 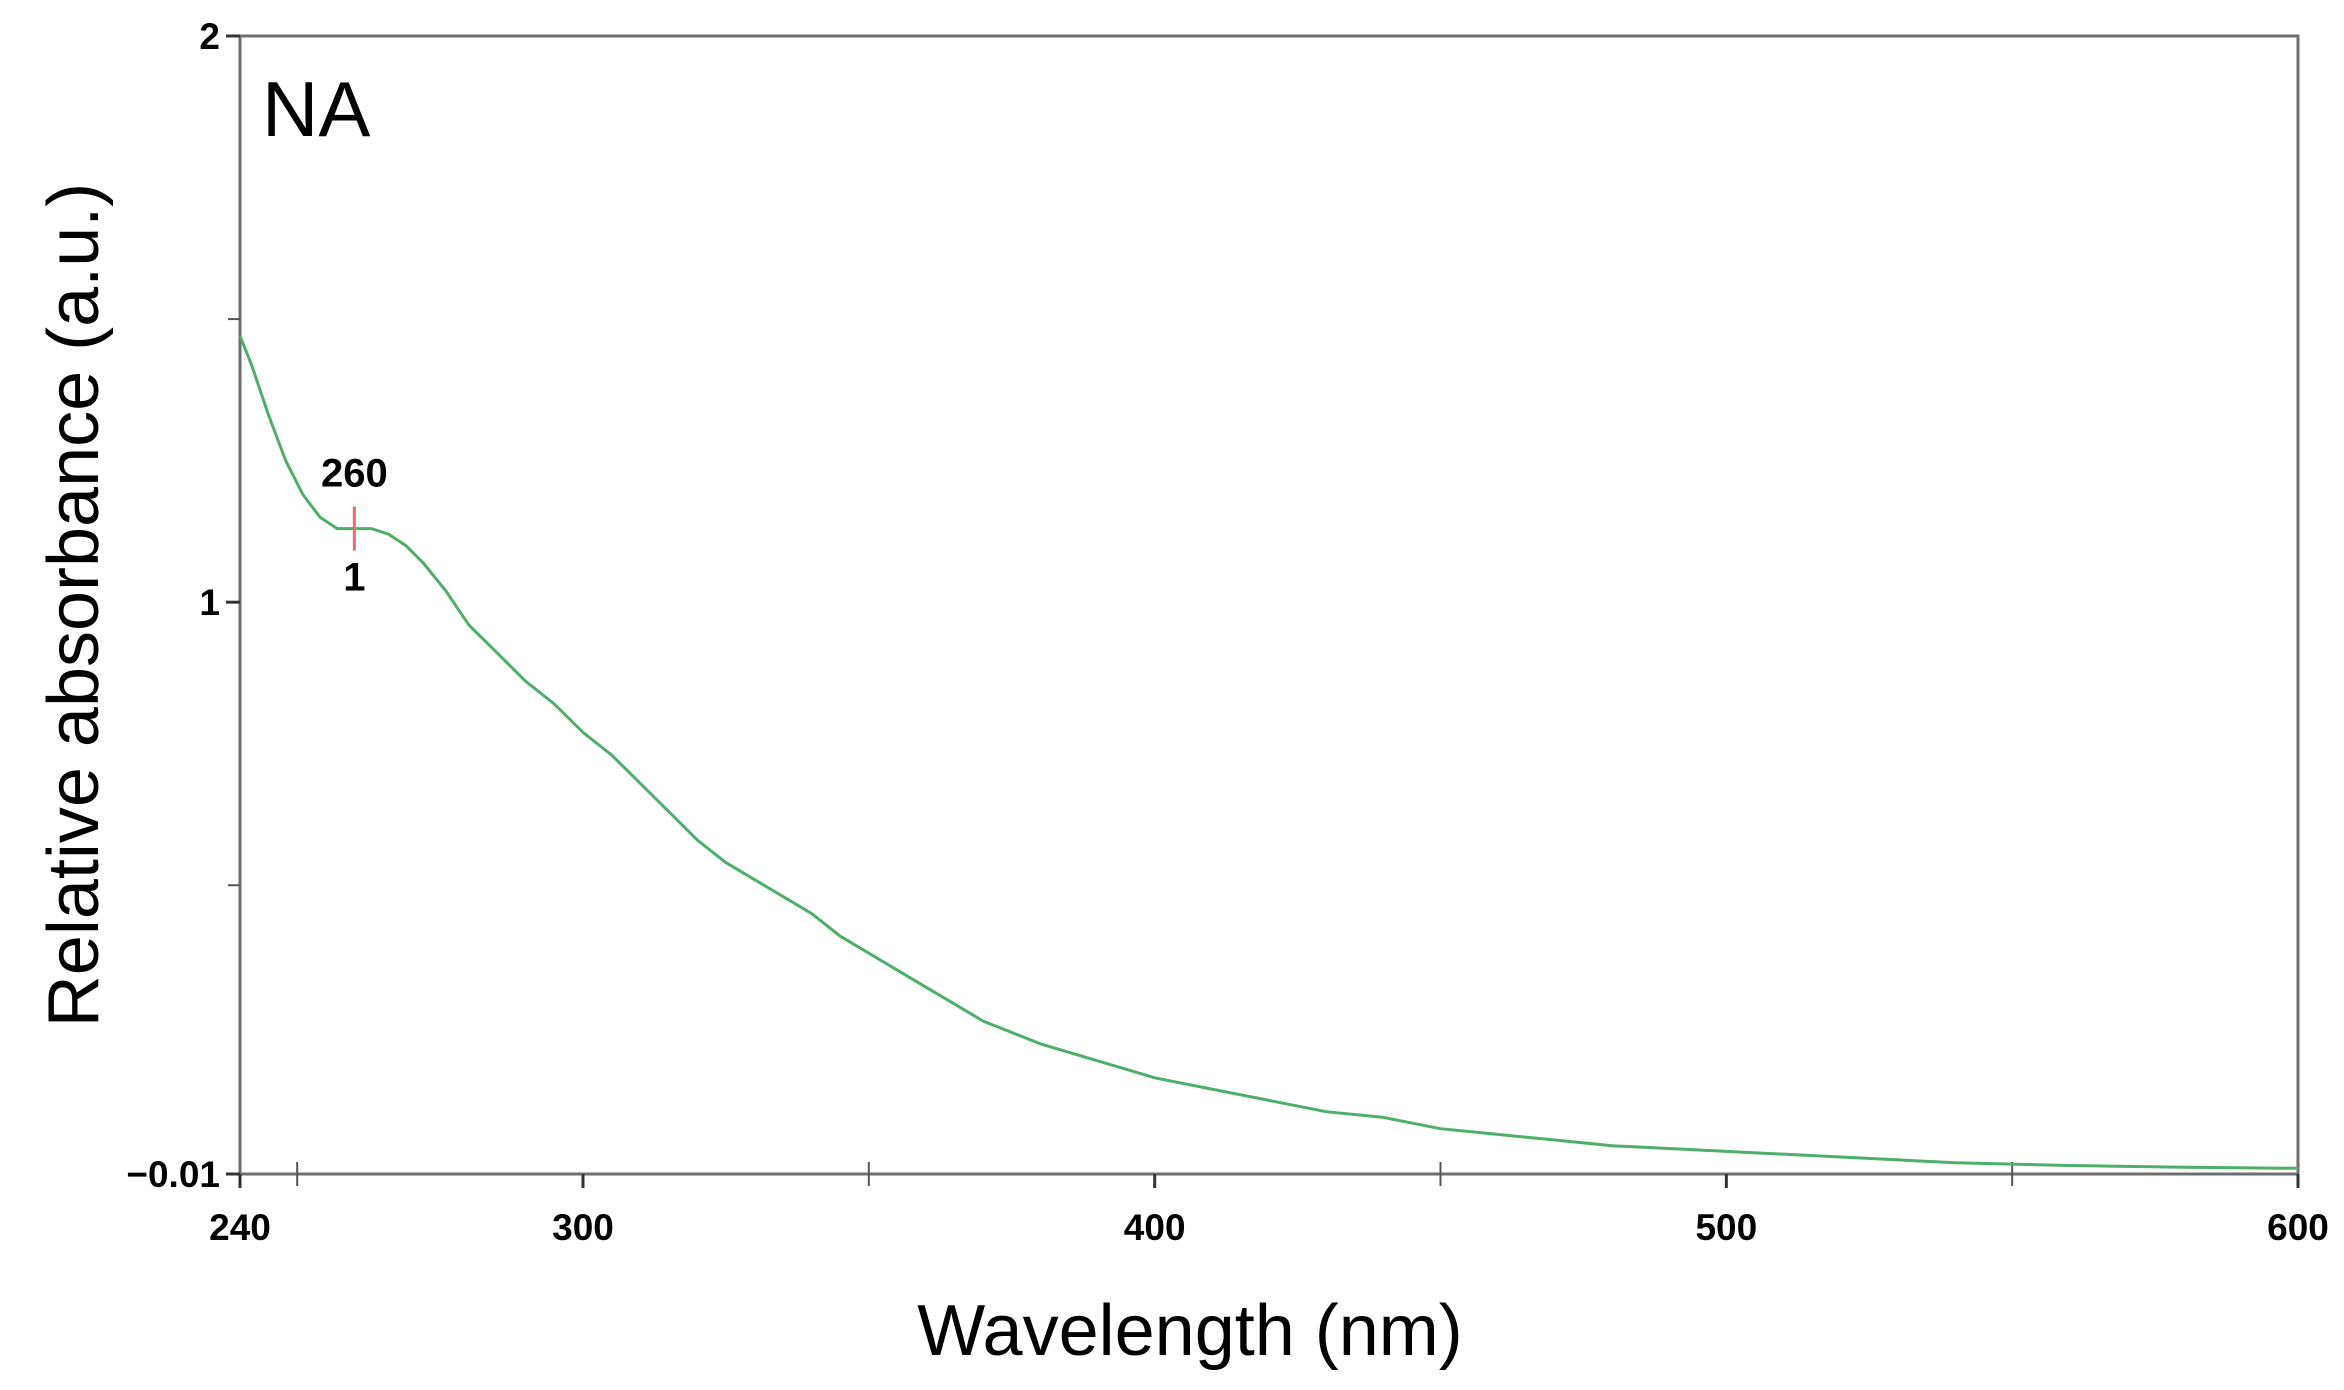 What do you see at coordinates (1190, 1331) in the screenshot?
I see `x-axis-title: Wavelength (nm)` at bounding box center [1190, 1331].